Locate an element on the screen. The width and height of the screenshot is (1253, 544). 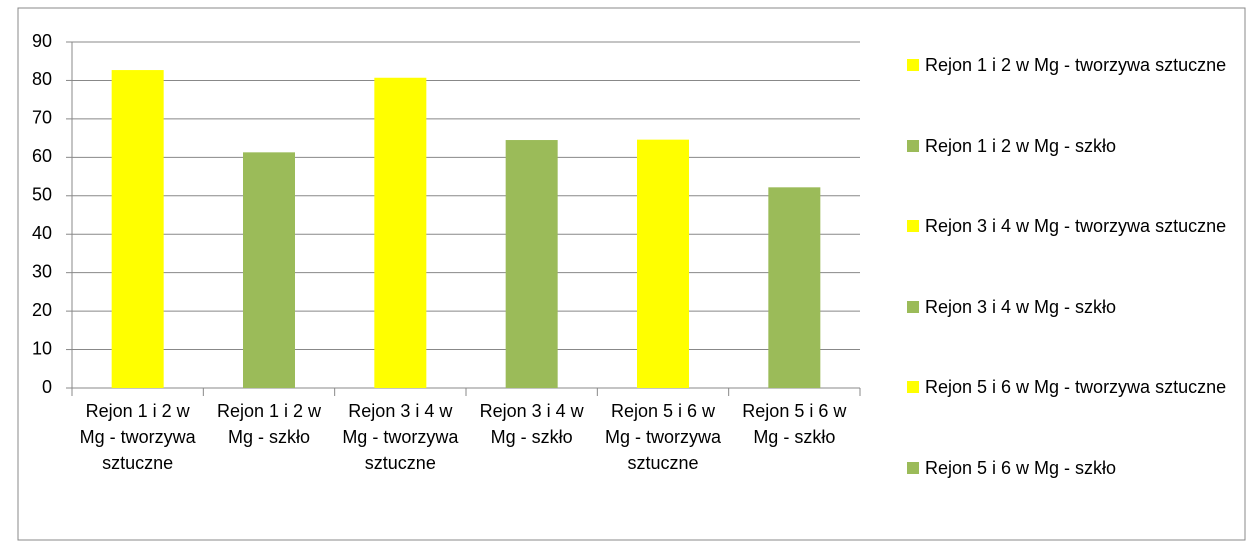
legend-label: Rejon 5 i 6 w Mg - tworzywa sztuczne is located at coordinates (1076, 387).